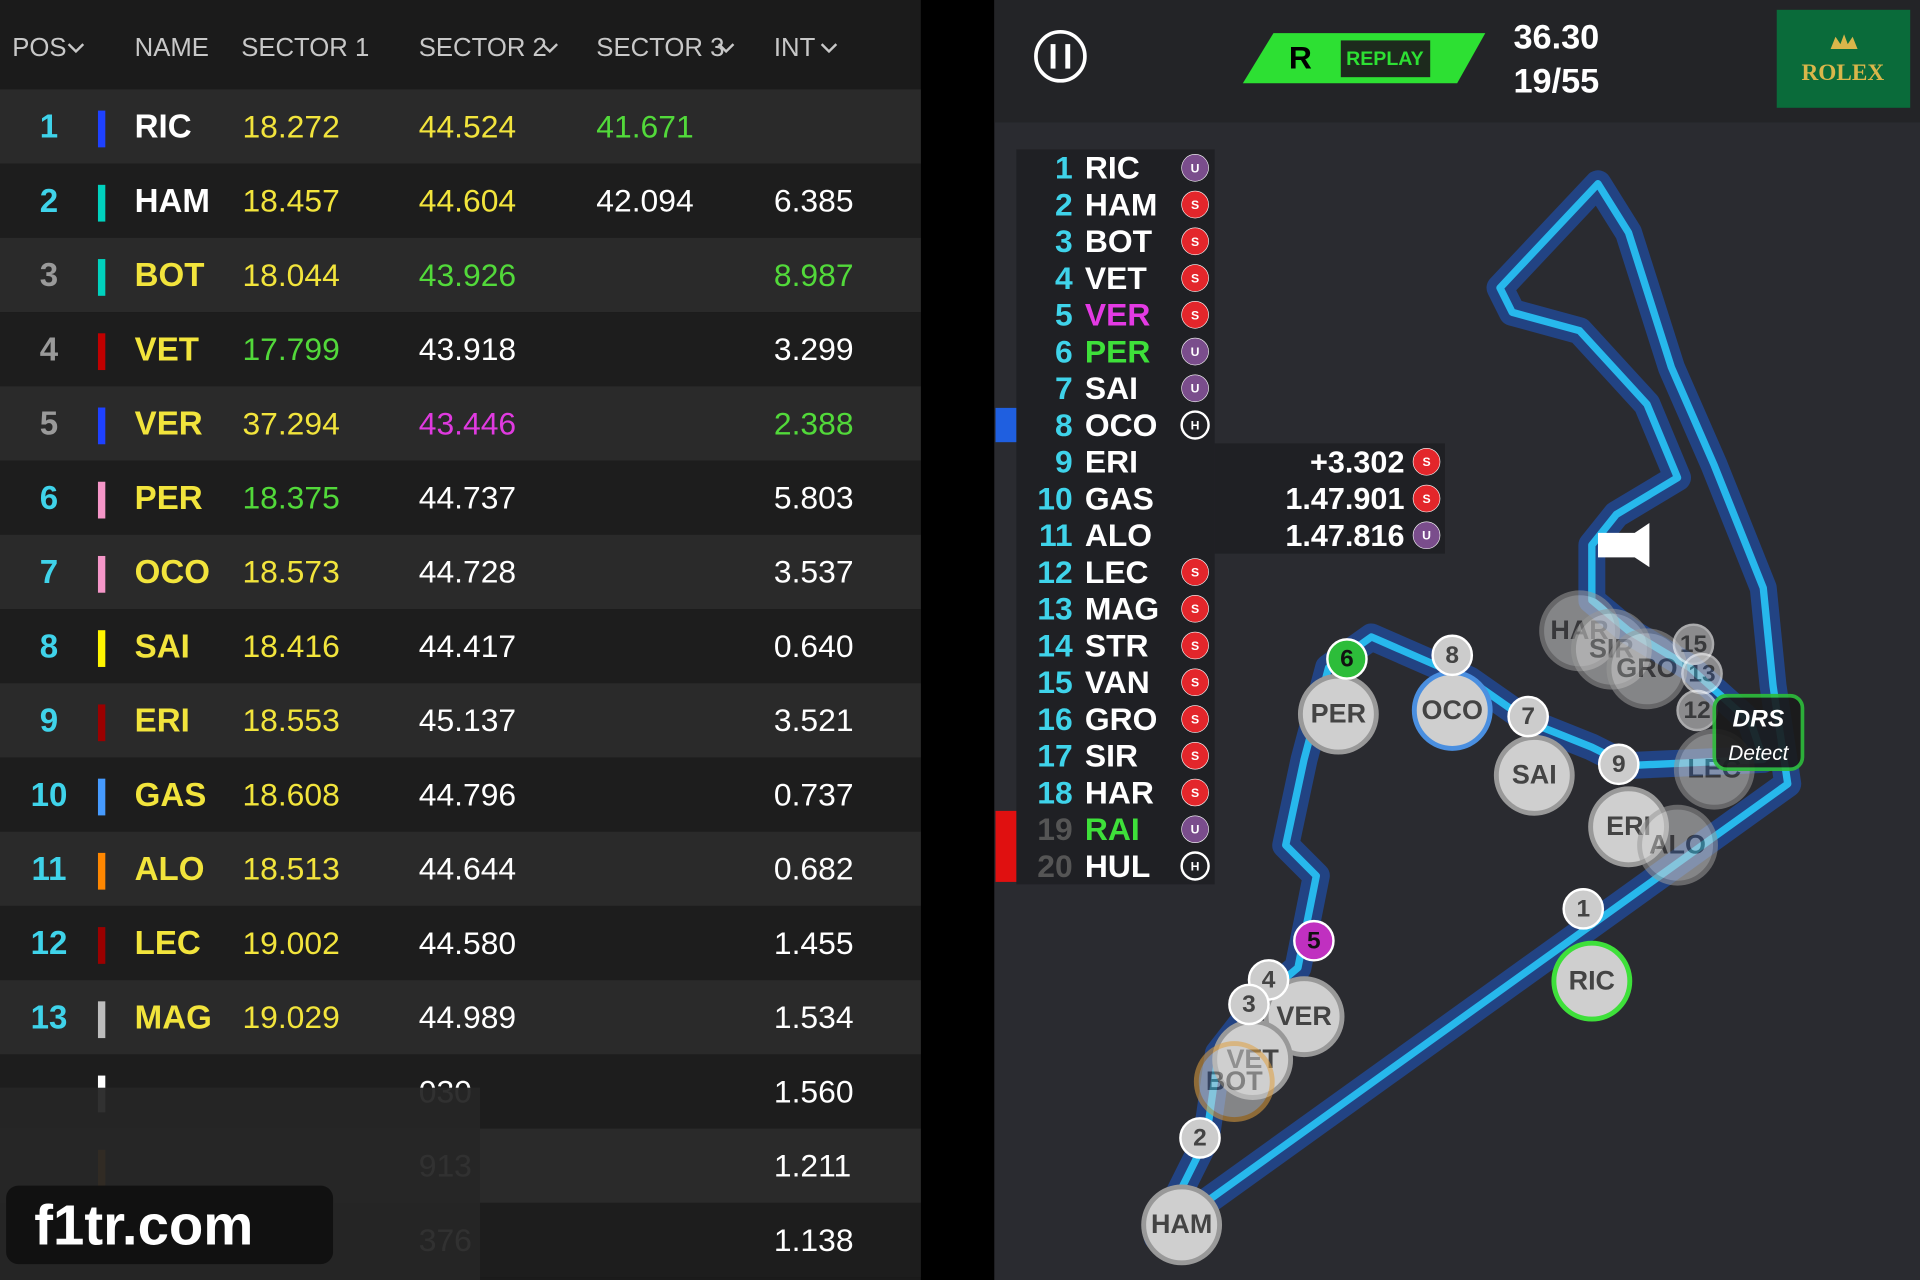  Describe the element at coordinates (1119, 241) in the screenshot. I see `standing-name: BOT` at that location.